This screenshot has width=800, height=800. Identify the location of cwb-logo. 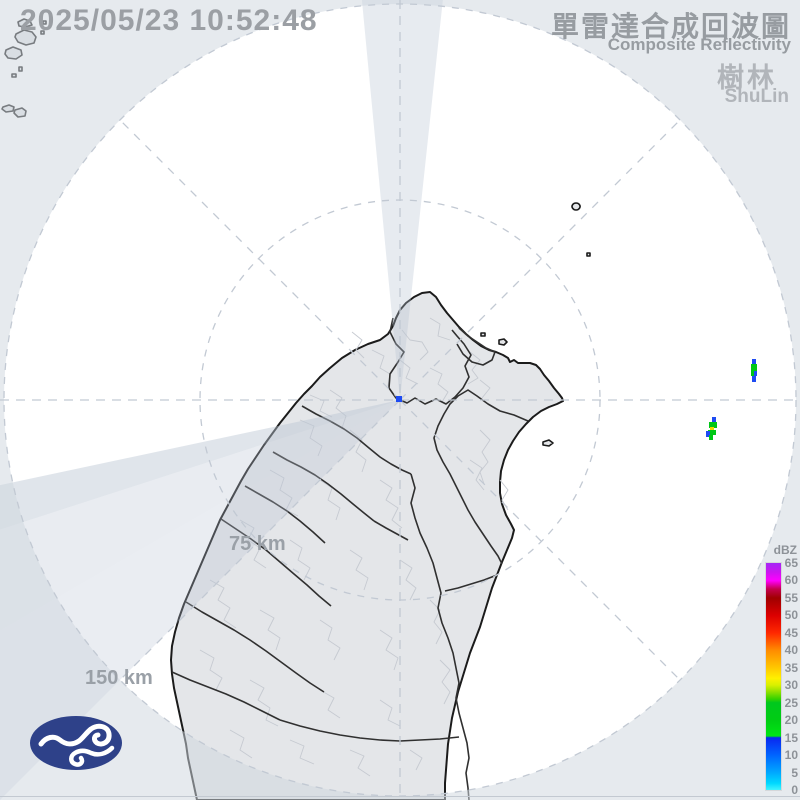
(76, 744).